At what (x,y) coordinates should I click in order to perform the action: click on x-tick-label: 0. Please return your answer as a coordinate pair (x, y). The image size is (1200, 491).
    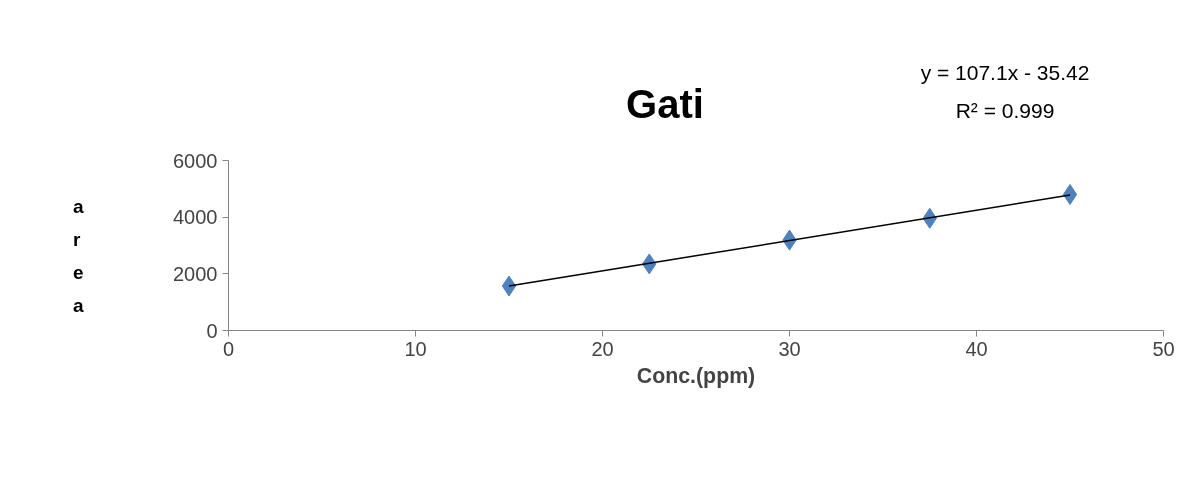
    Looking at the image, I should click on (228, 348).